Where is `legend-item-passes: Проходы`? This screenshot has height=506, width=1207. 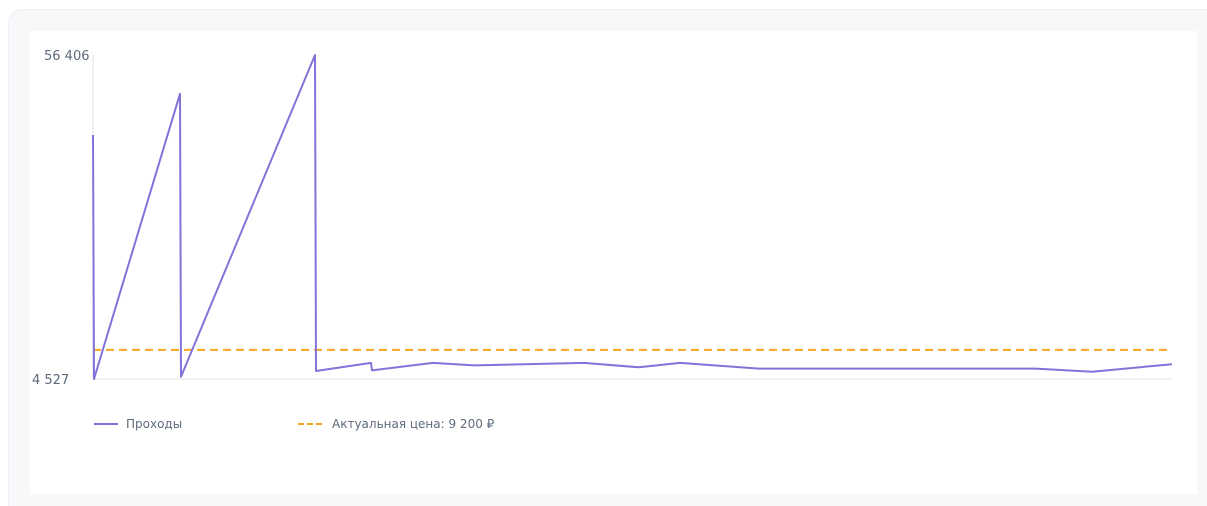
legend-item-passes: Проходы is located at coordinates (138, 424).